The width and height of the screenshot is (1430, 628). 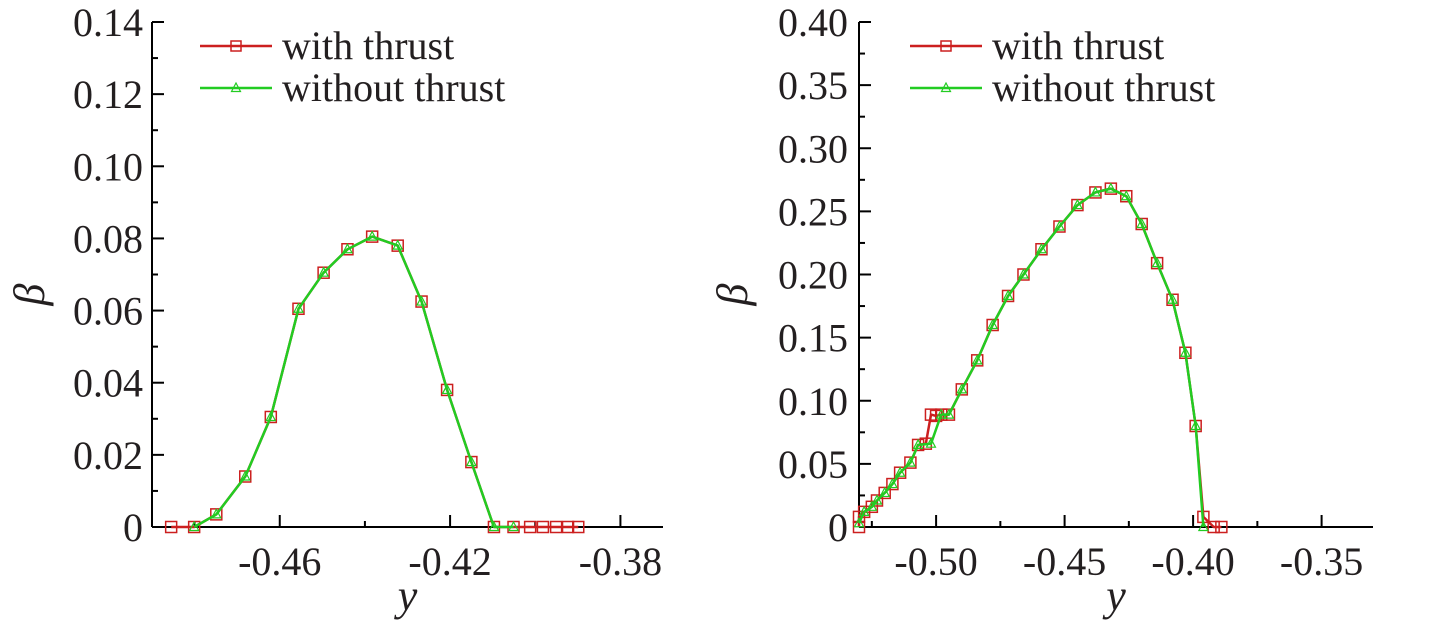 I want to click on x-tick-label: -0.40, so click(x=1192, y=561).